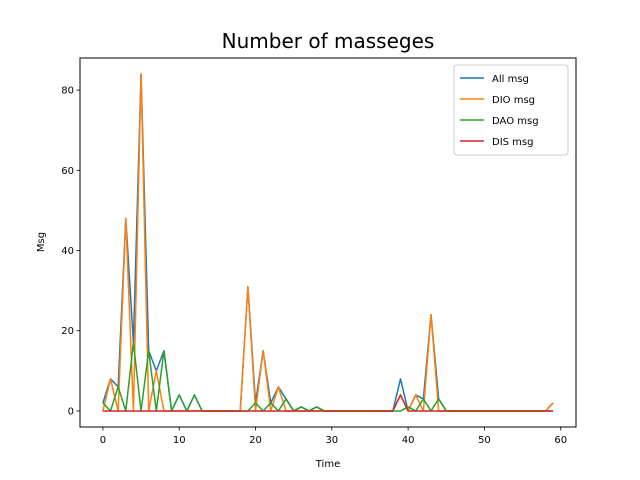  Describe the element at coordinates (328, 41) in the screenshot. I see `chart-title: Number of masseges` at that location.